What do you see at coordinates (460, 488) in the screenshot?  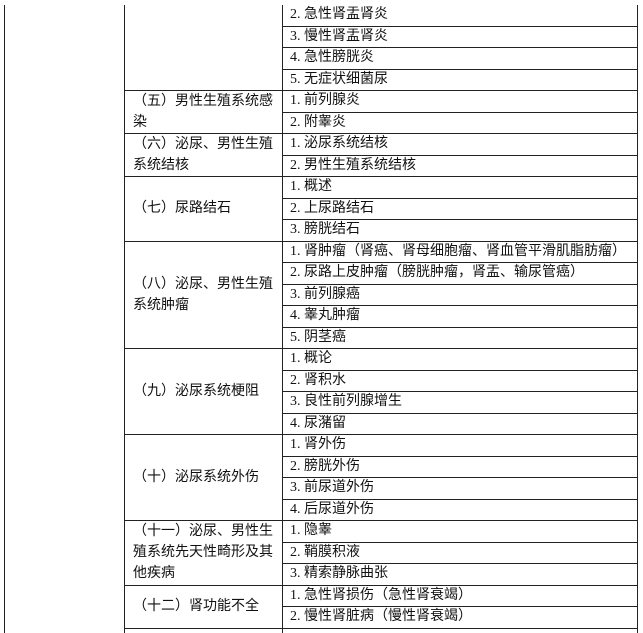 I see `item-cell: 3. 前尿道外伤` at bounding box center [460, 488].